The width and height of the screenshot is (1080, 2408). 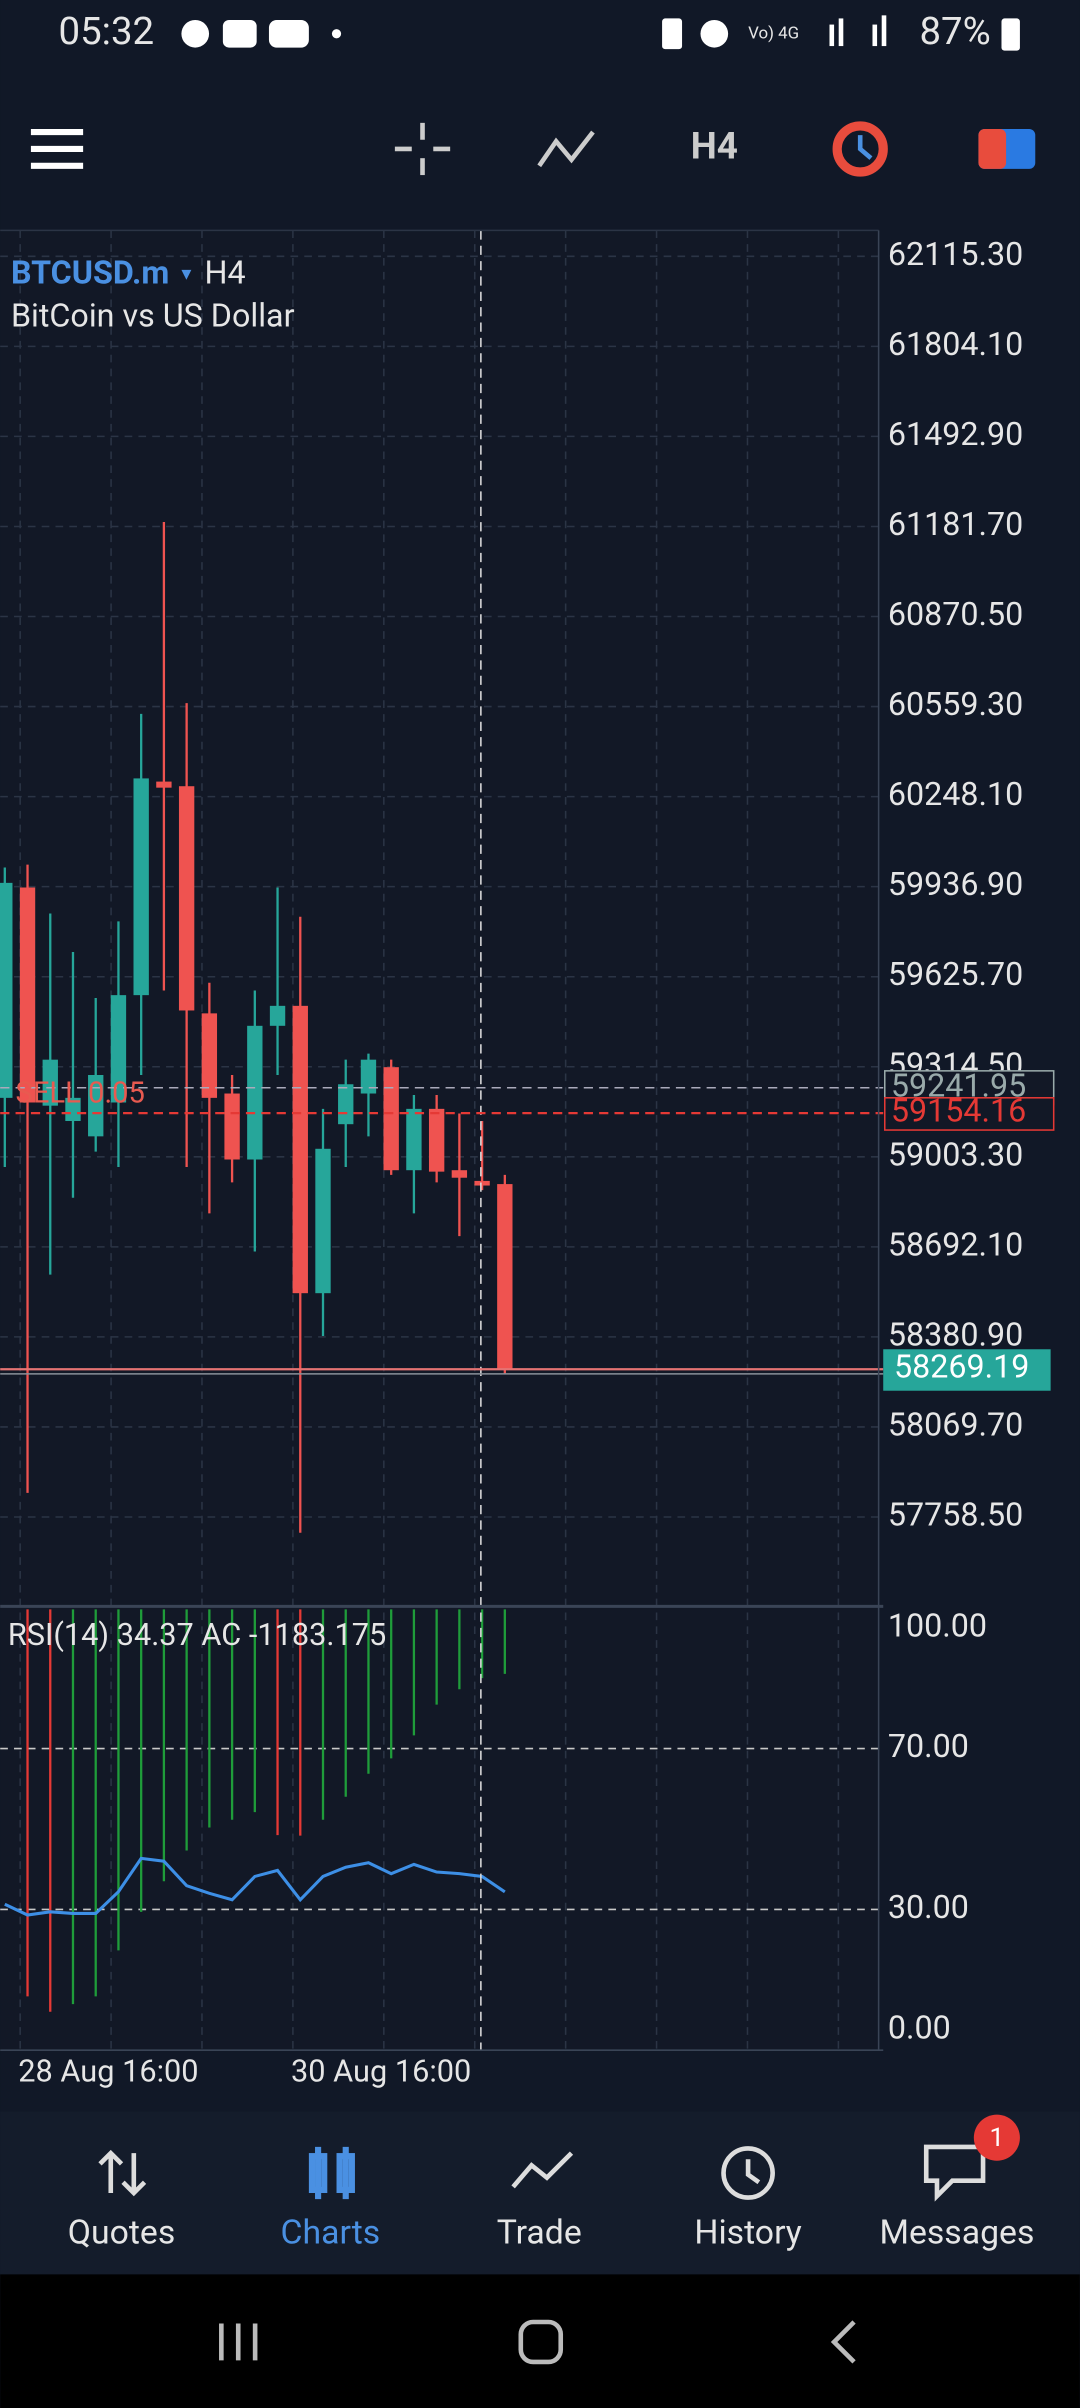 I want to click on price-tick-label: 61181.70, so click(x=955, y=524).